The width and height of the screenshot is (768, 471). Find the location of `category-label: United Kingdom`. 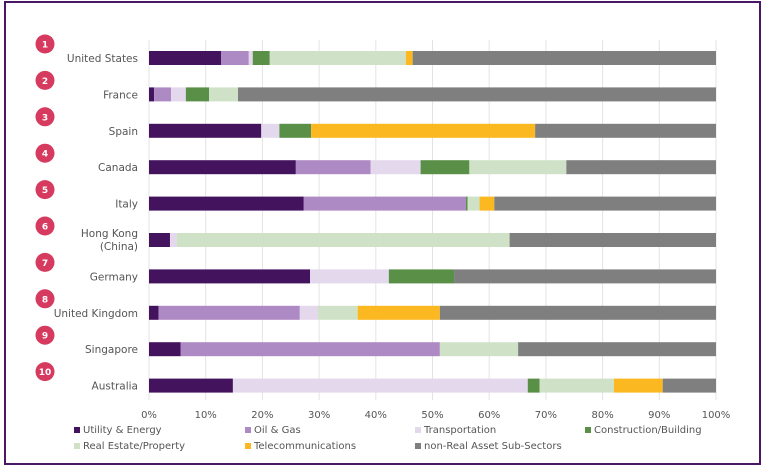

category-label: United Kingdom is located at coordinates (96, 314).